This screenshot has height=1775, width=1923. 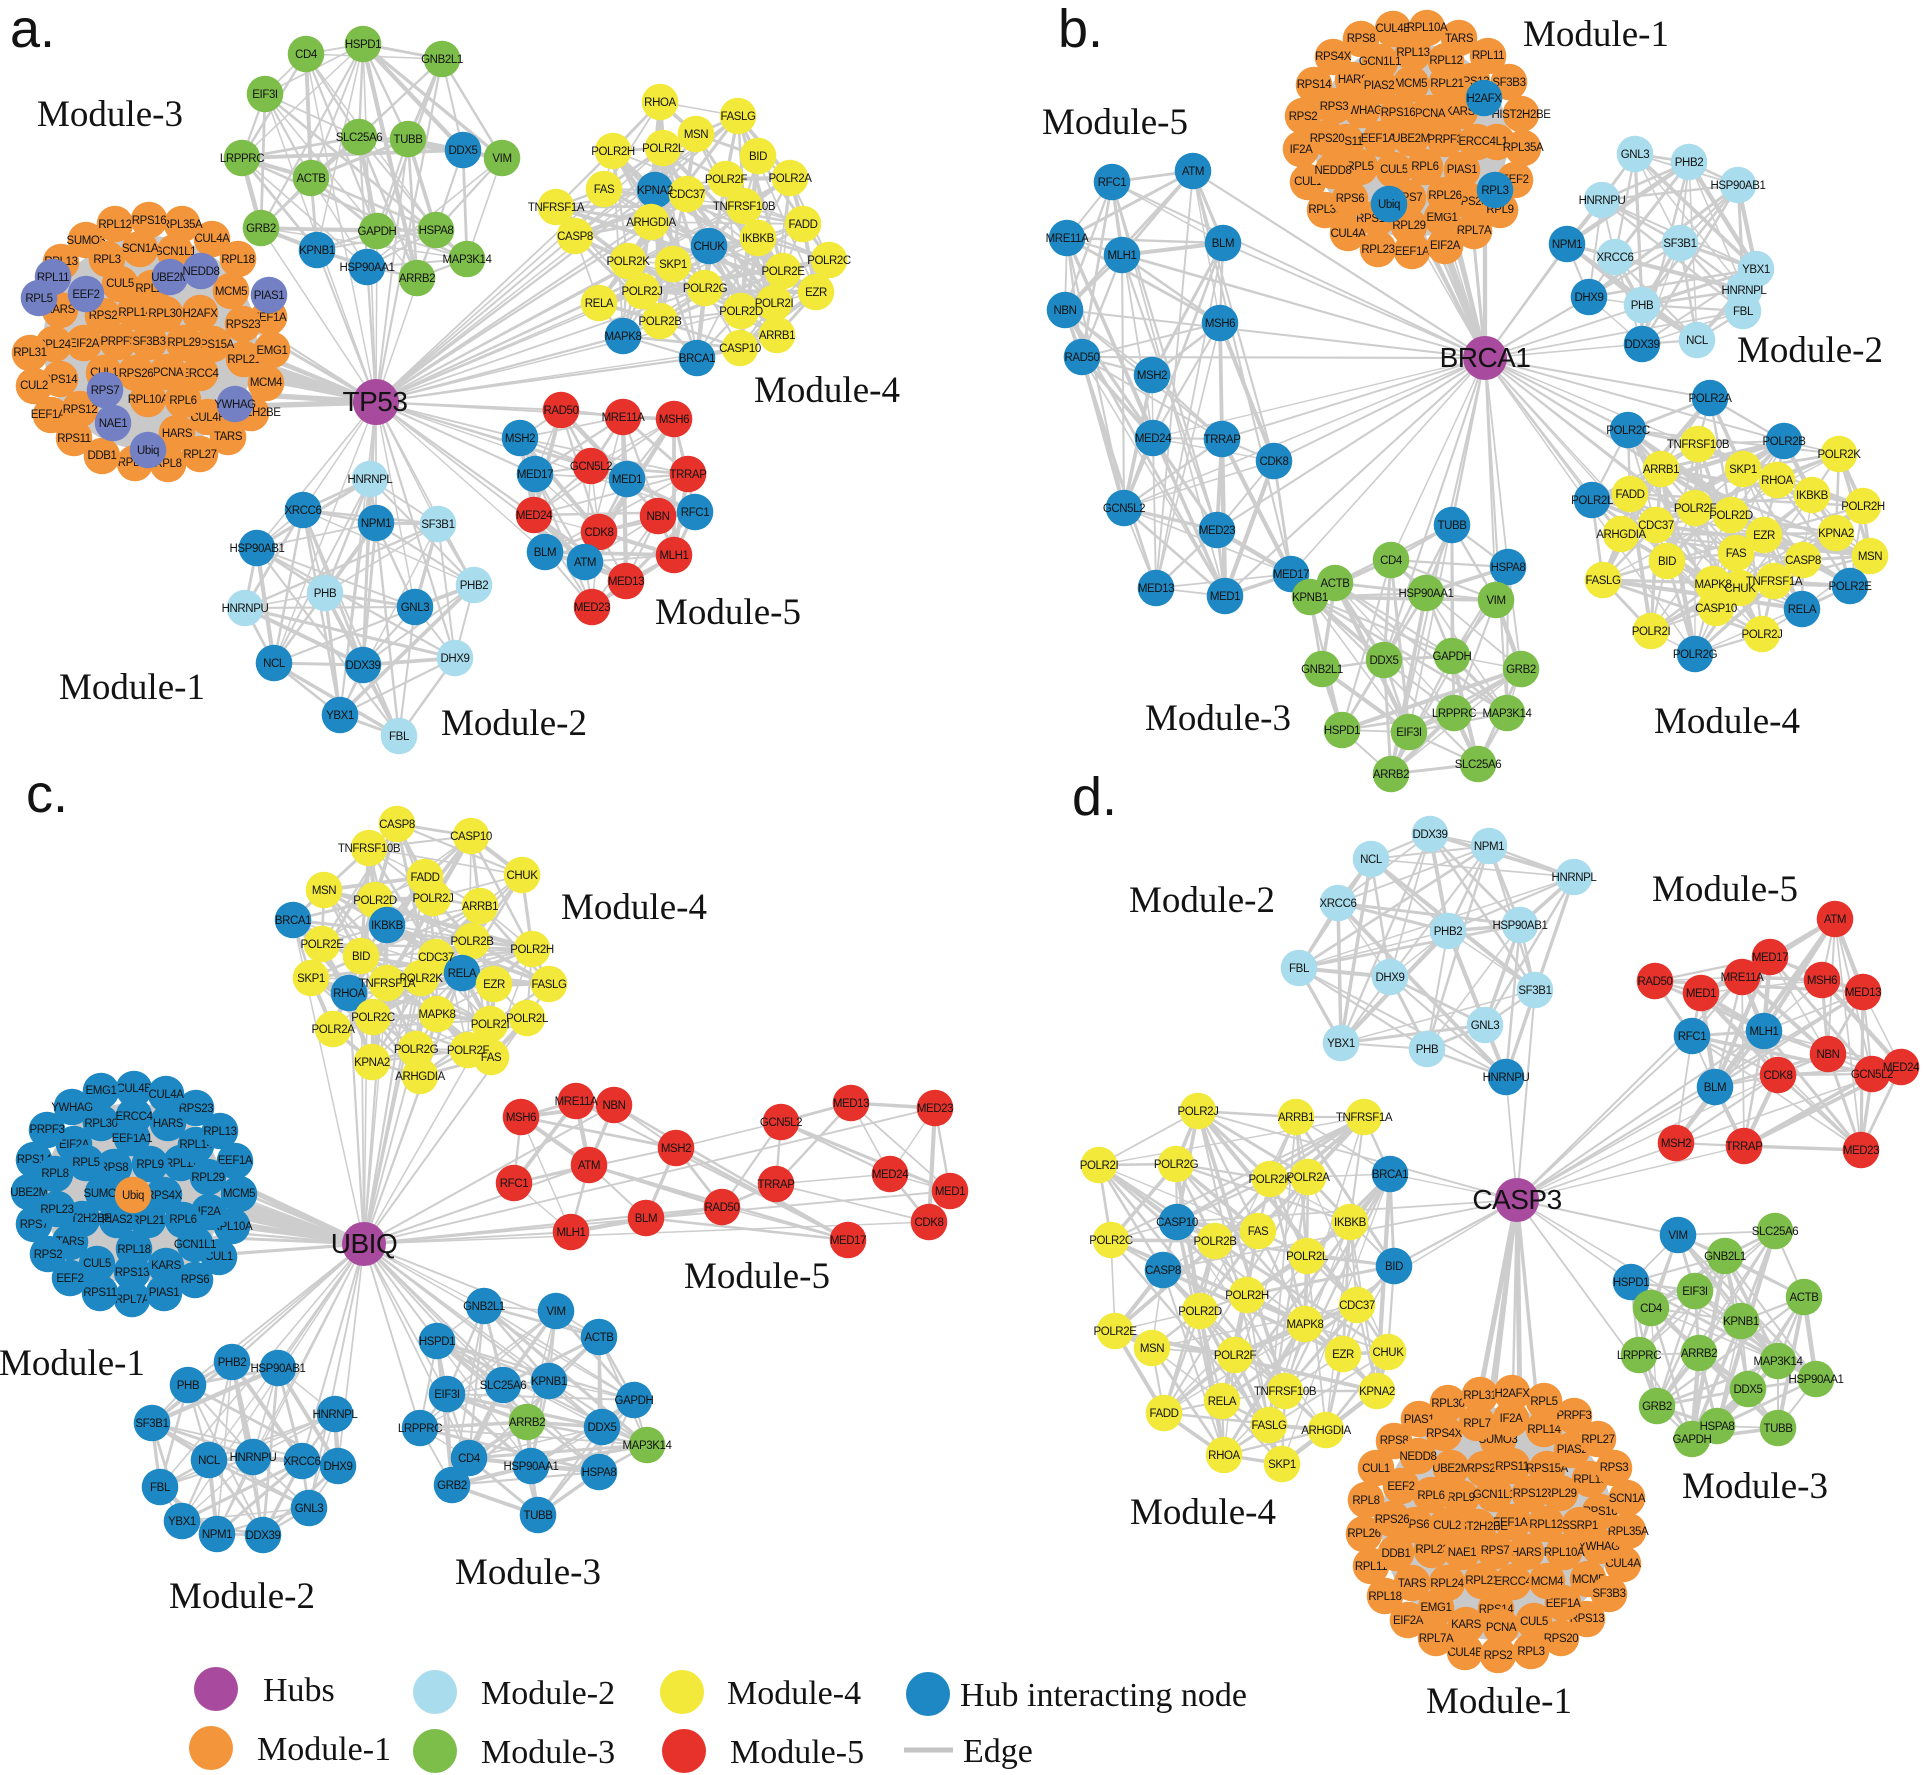 I want to click on svg-text: ARRB2, so click(x=1699, y=1354).